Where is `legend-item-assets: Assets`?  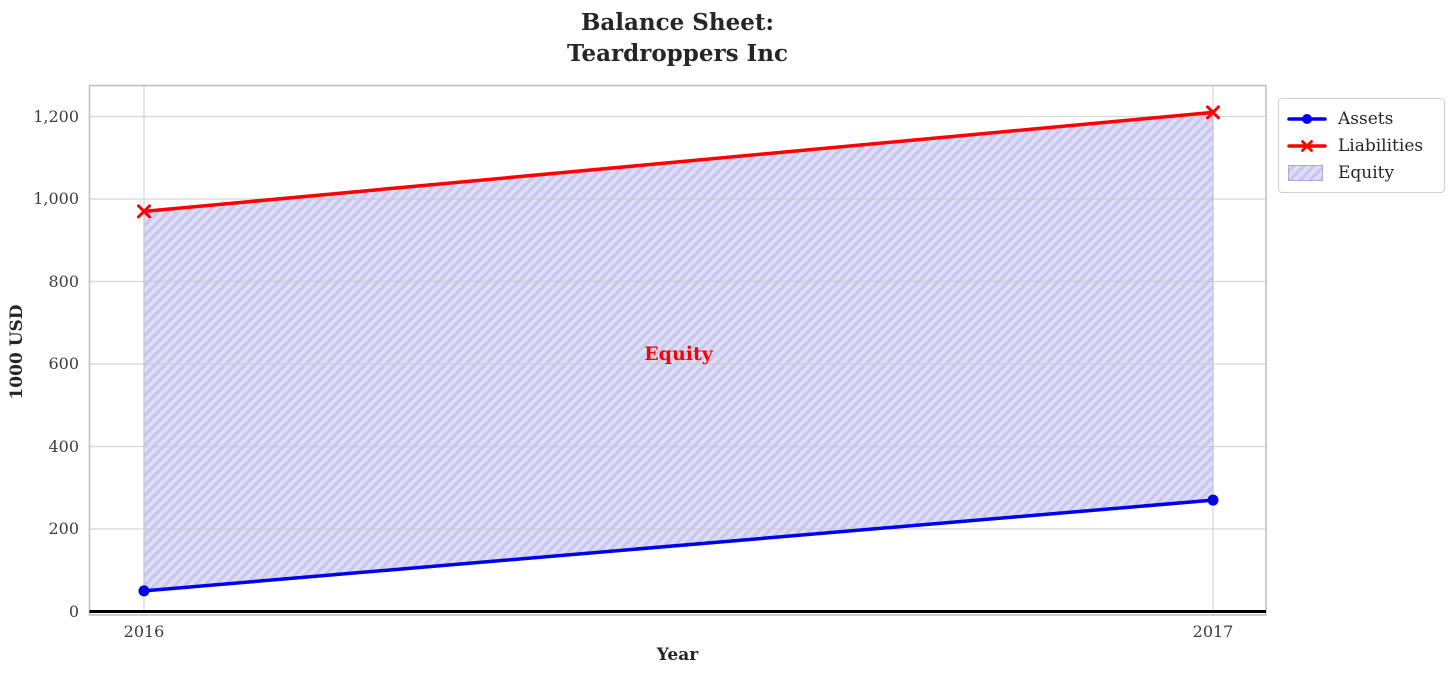 legend-item-assets: Assets is located at coordinates (1361, 118).